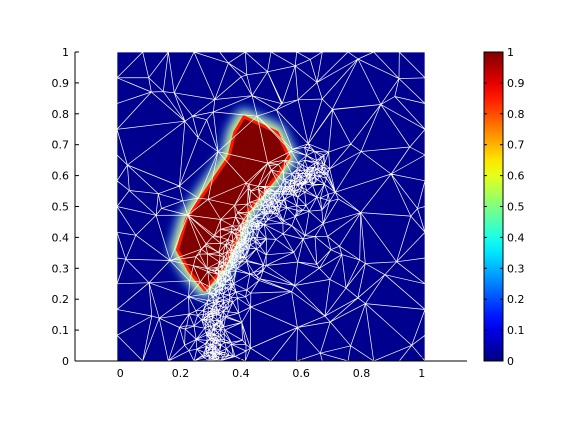 This screenshot has height=432, width=576. Describe the element at coordinates (516, 145) in the screenshot. I see `colorbar-tick-label: 0.7` at that location.